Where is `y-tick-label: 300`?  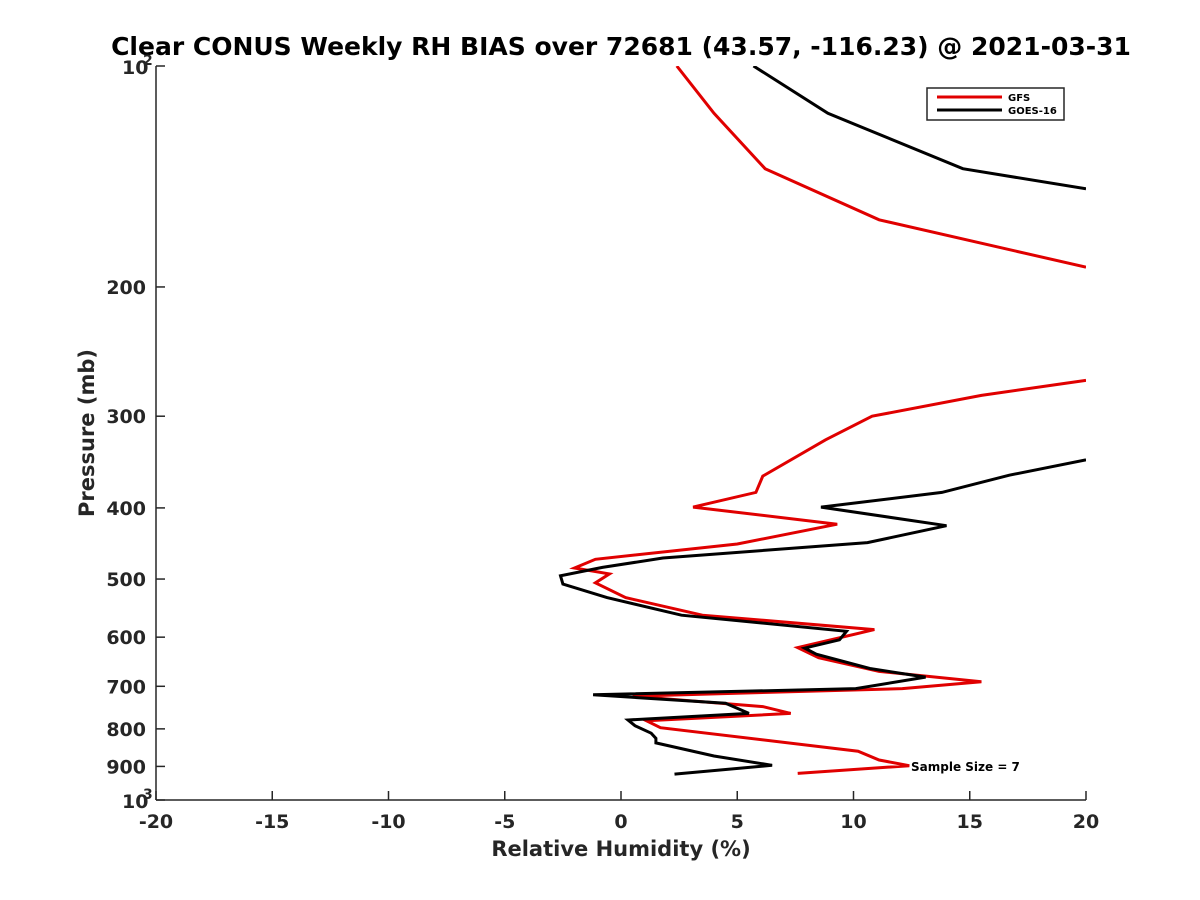 y-tick-label: 300 is located at coordinates (126, 417).